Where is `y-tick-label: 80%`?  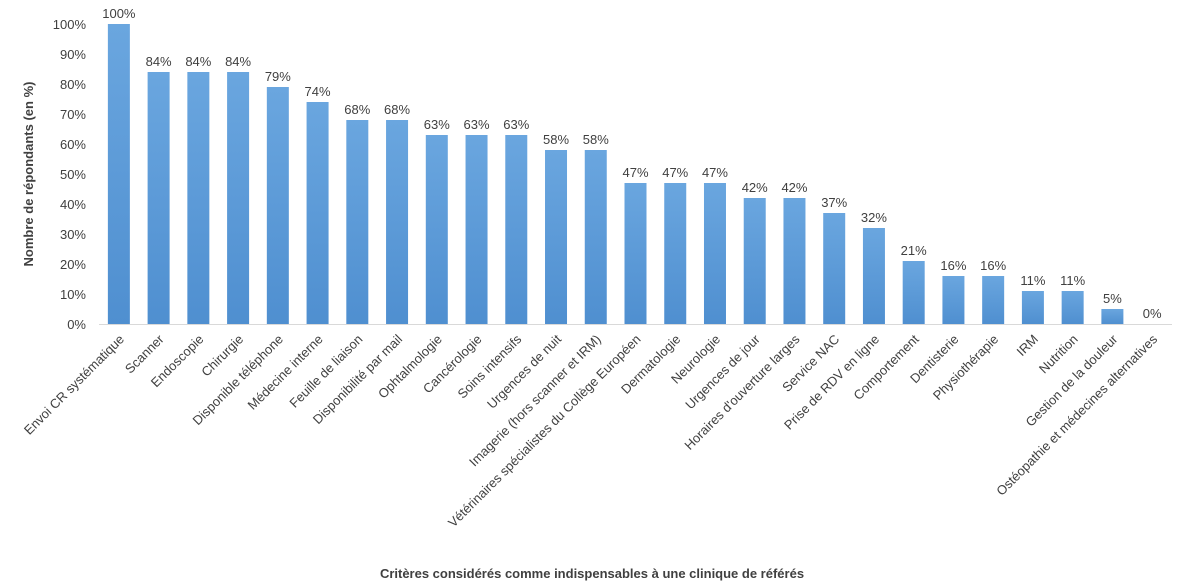 y-tick-label: 80% is located at coordinates (73, 84).